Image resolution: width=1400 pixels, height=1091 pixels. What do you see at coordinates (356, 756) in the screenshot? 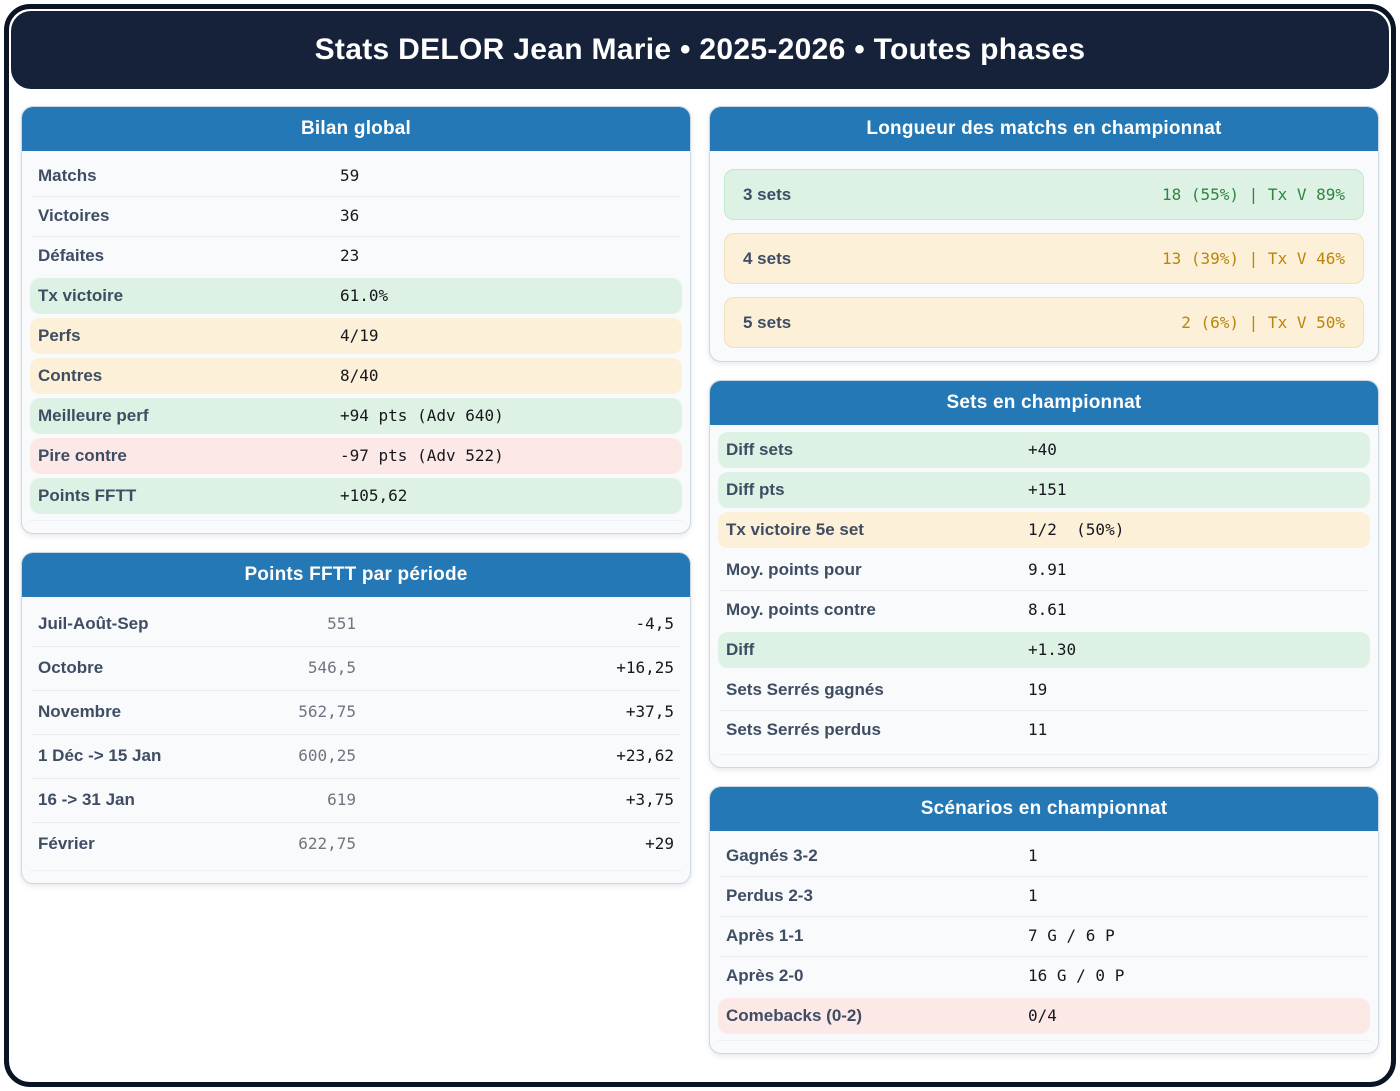
I see `period-row: 1 Déc -> 15 Jan 600,25 +23,62` at bounding box center [356, 756].